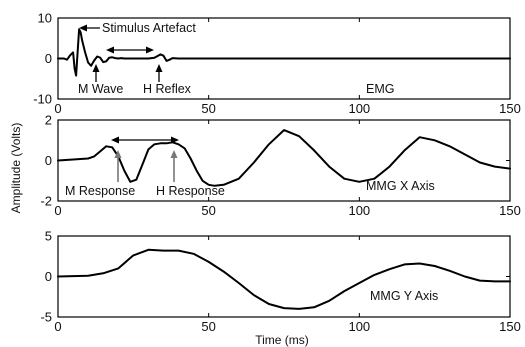 The image size is (525, 347). I want to click on annotation-h-reflex: H Reflex, so click(167, 89).